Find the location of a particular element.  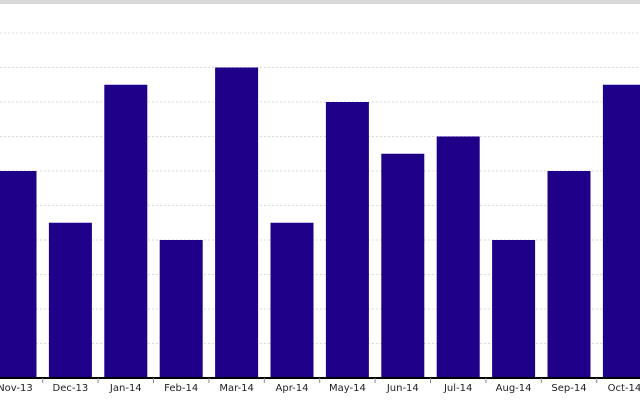

x-tick-label: Jul-14 is located at coordinates (457, 388).